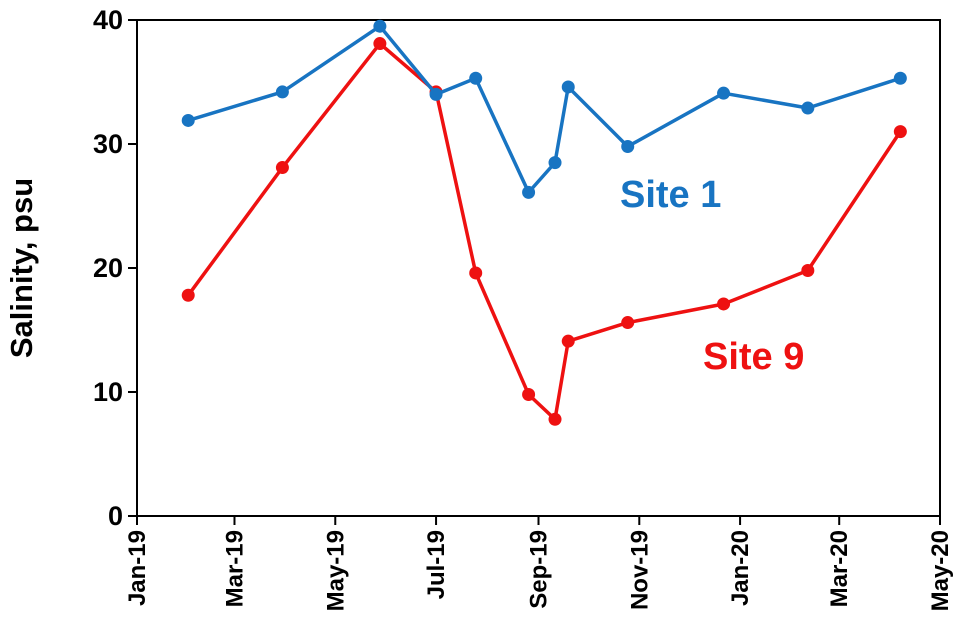 The image size is (965, 637). What do you see at coordinates (940, 570) in the screenshot?
I see `x-tick-label: May-20` at bounding box center [940, 570].